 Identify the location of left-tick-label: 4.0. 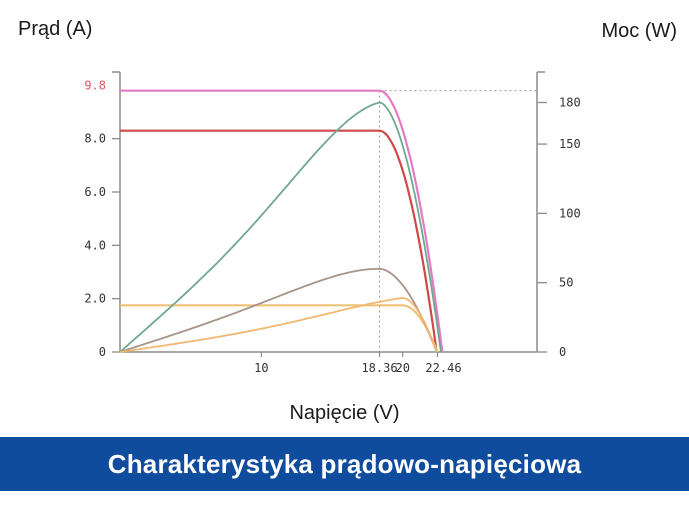
(95, 245).